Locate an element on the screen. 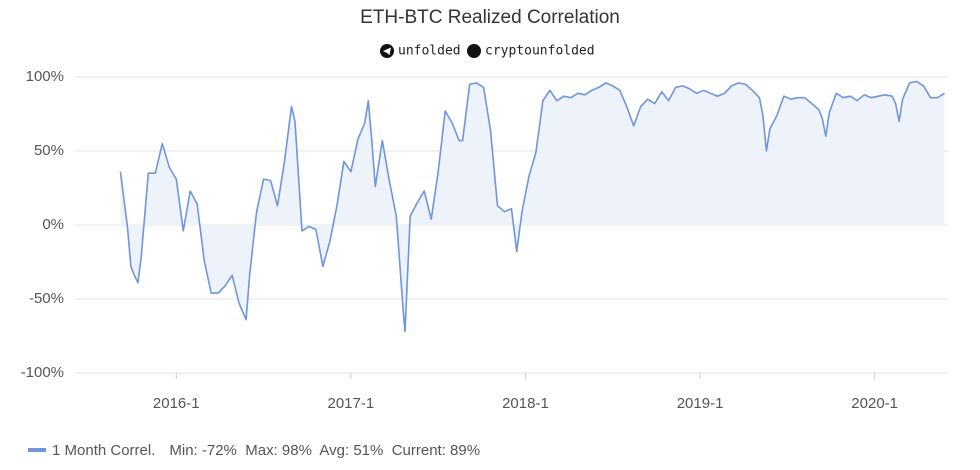  credit: cryptounfolded is located at coordinates (540, 51).